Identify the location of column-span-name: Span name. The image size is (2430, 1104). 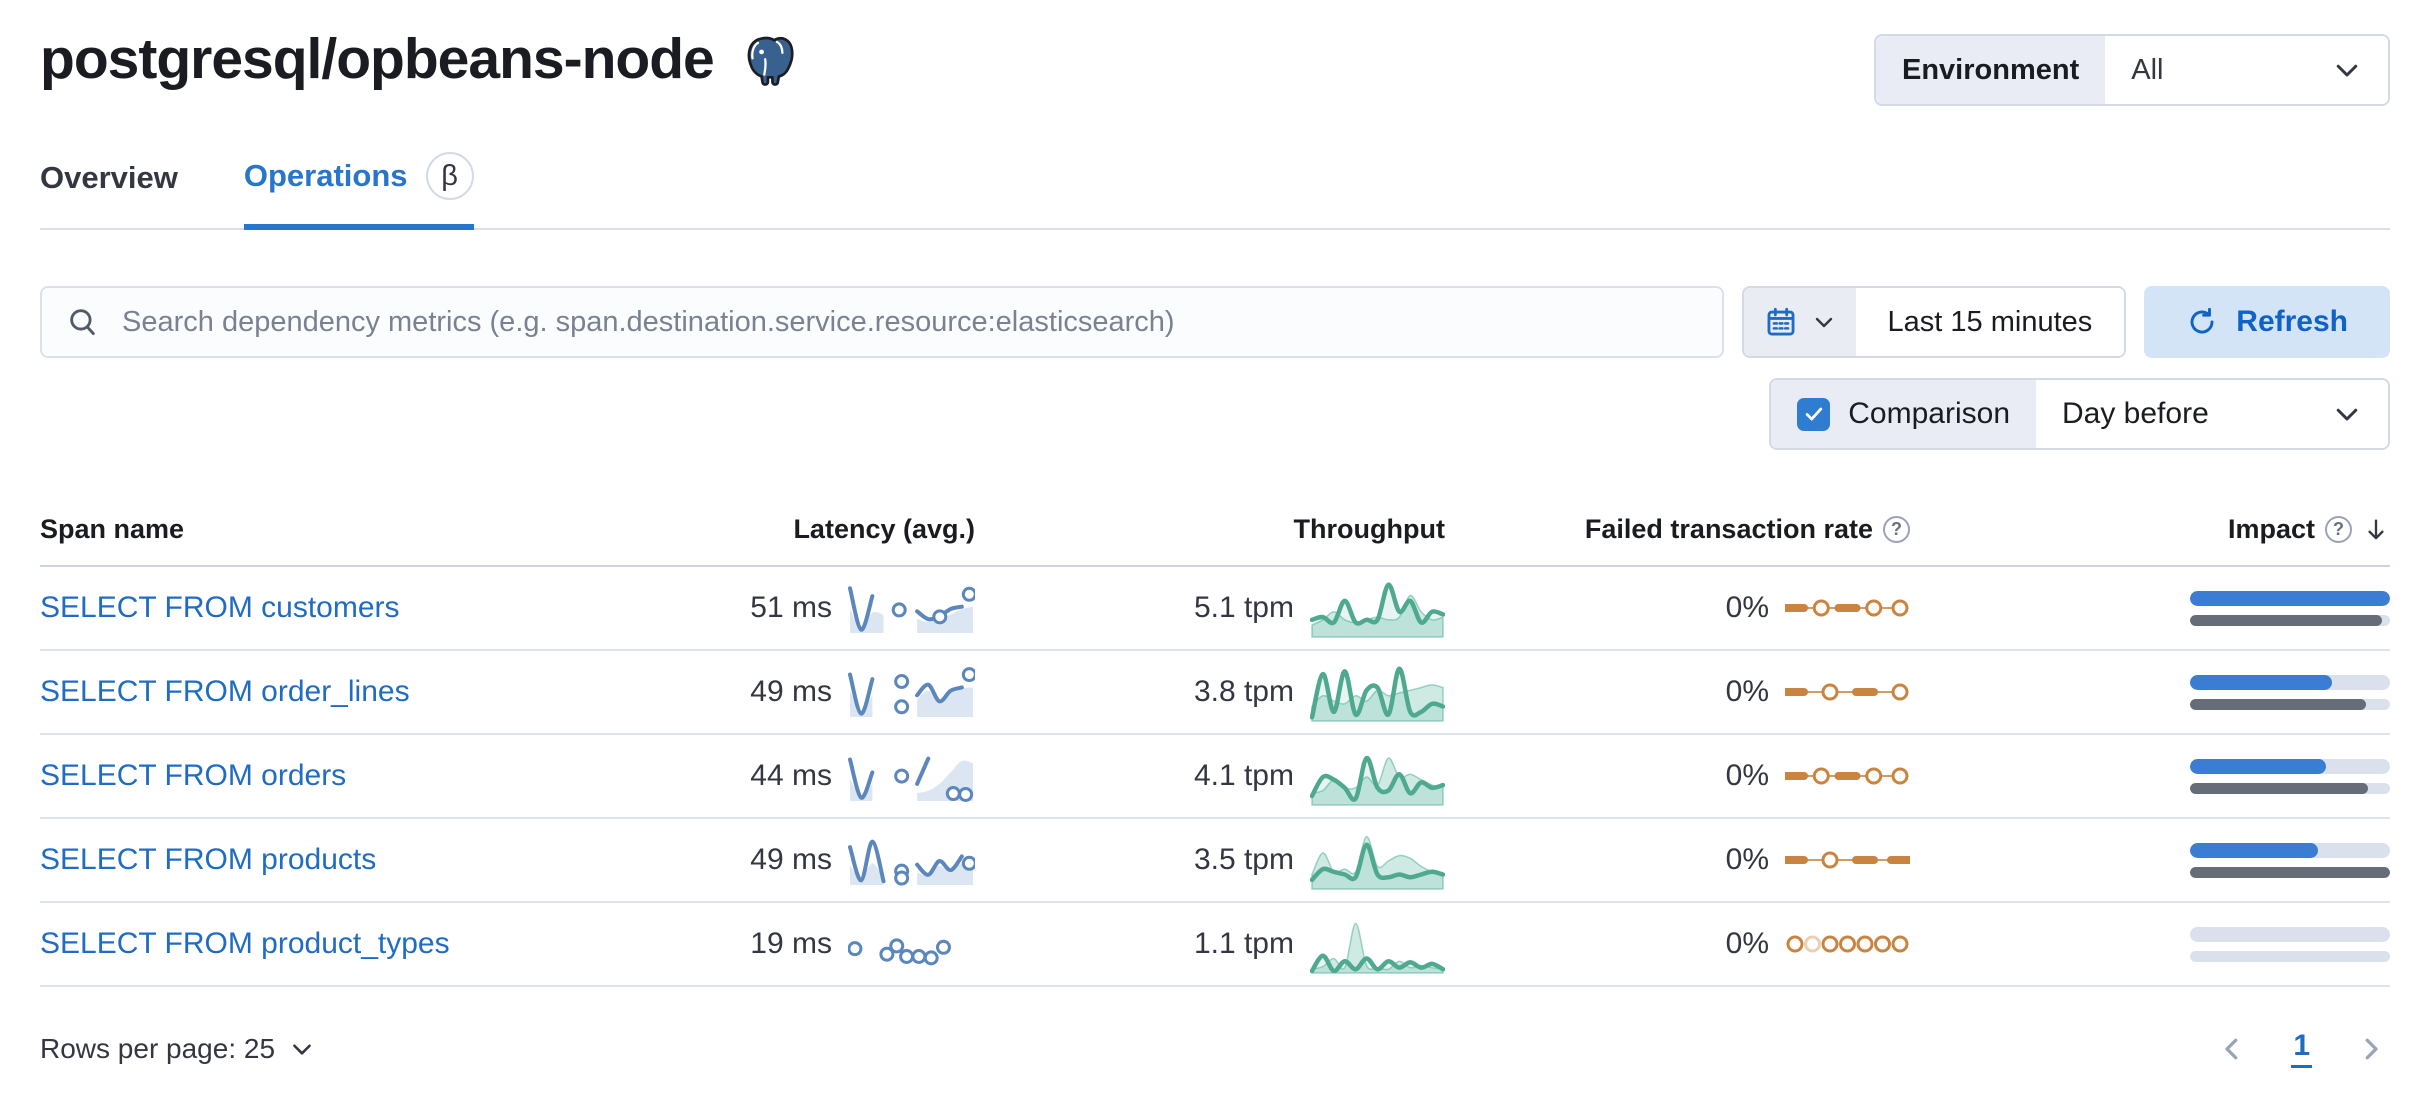
(112, 529).